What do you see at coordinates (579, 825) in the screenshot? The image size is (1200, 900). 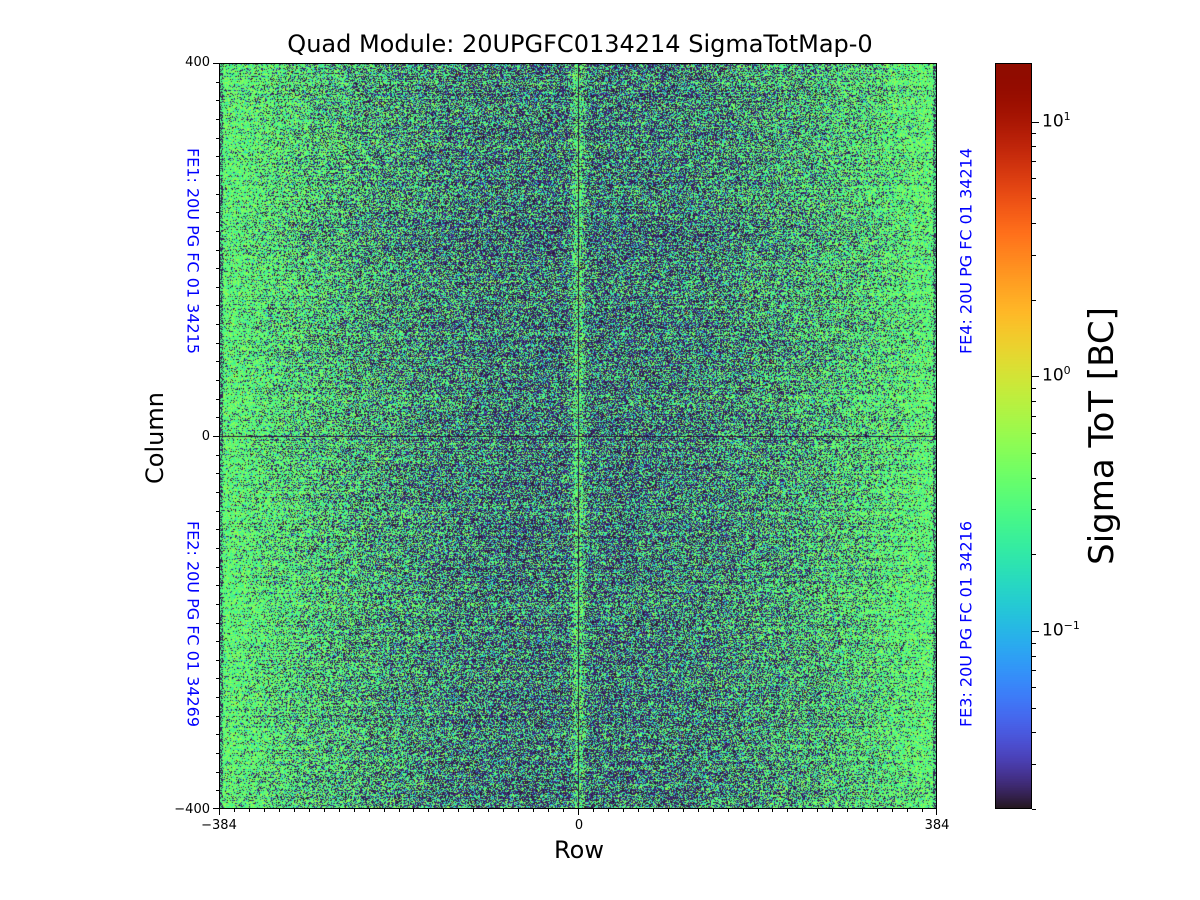 I see `x-tick-label: 0` at bounding box center [579, 825].